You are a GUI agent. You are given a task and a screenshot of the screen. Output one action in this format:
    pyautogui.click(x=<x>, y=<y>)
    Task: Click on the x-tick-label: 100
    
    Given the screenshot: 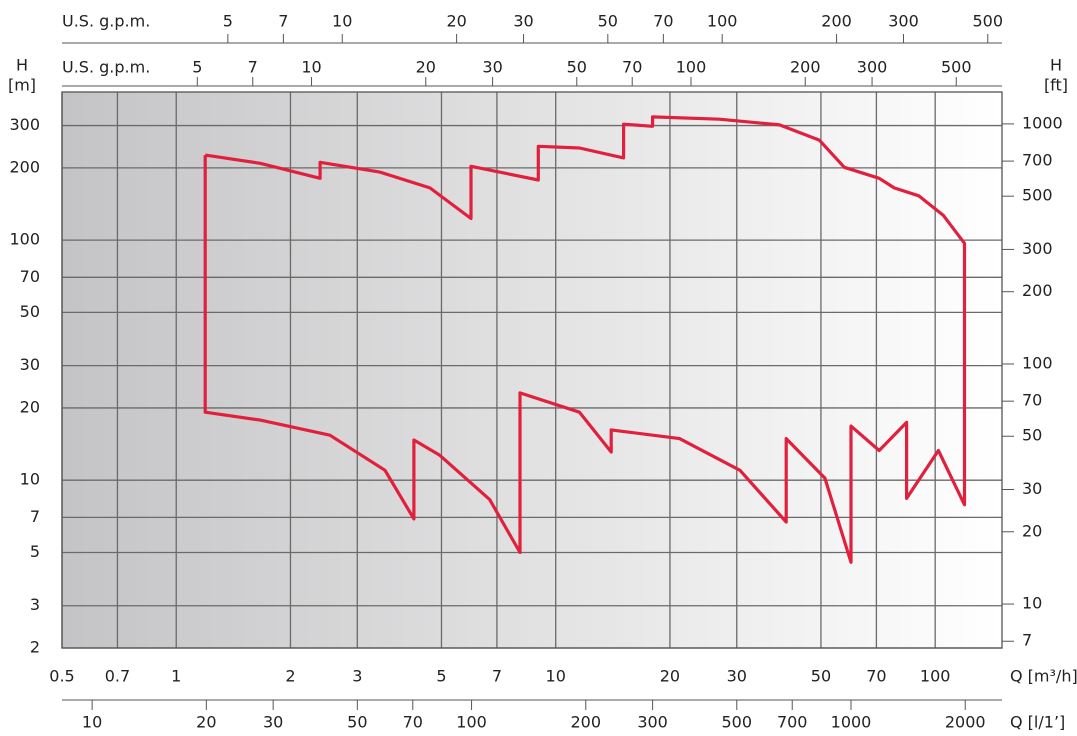 What is the action you would take?
    pyautogui.click(x=935, y=676)
    